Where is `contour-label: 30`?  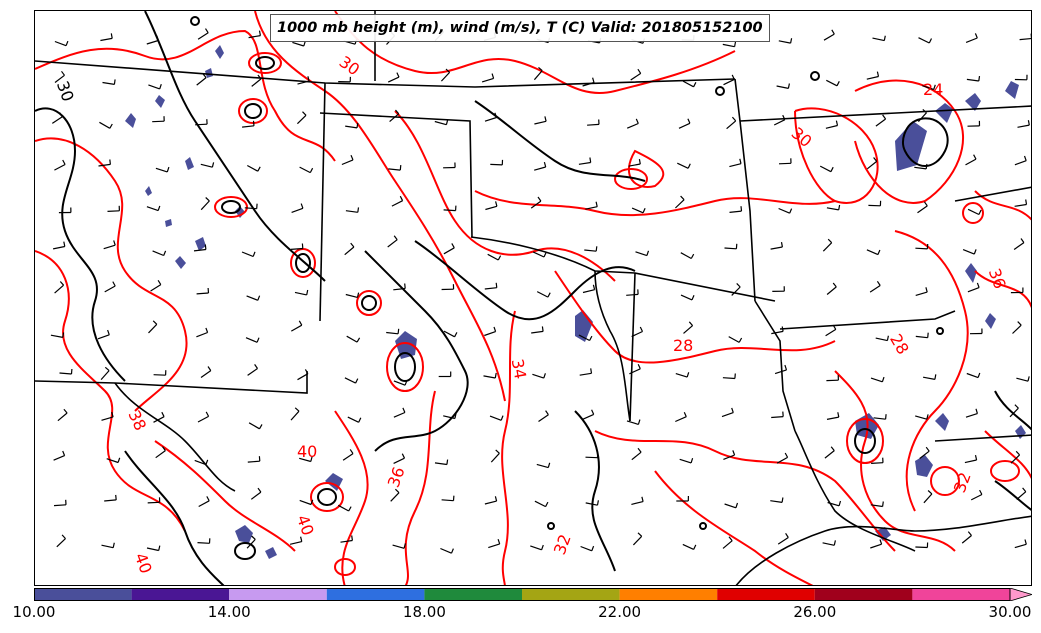
contour-label: 30 is located at coordinates (65, 91).